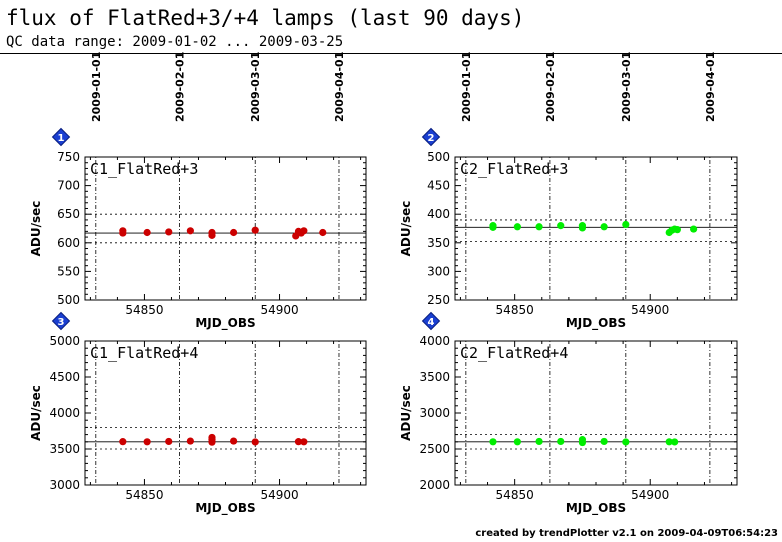 This screenshot has height=542, width=782. What do you see at coordinates (68, 214) in the screenshot?
I see `y-tick-label: 650` at bounding box center [68, 214].